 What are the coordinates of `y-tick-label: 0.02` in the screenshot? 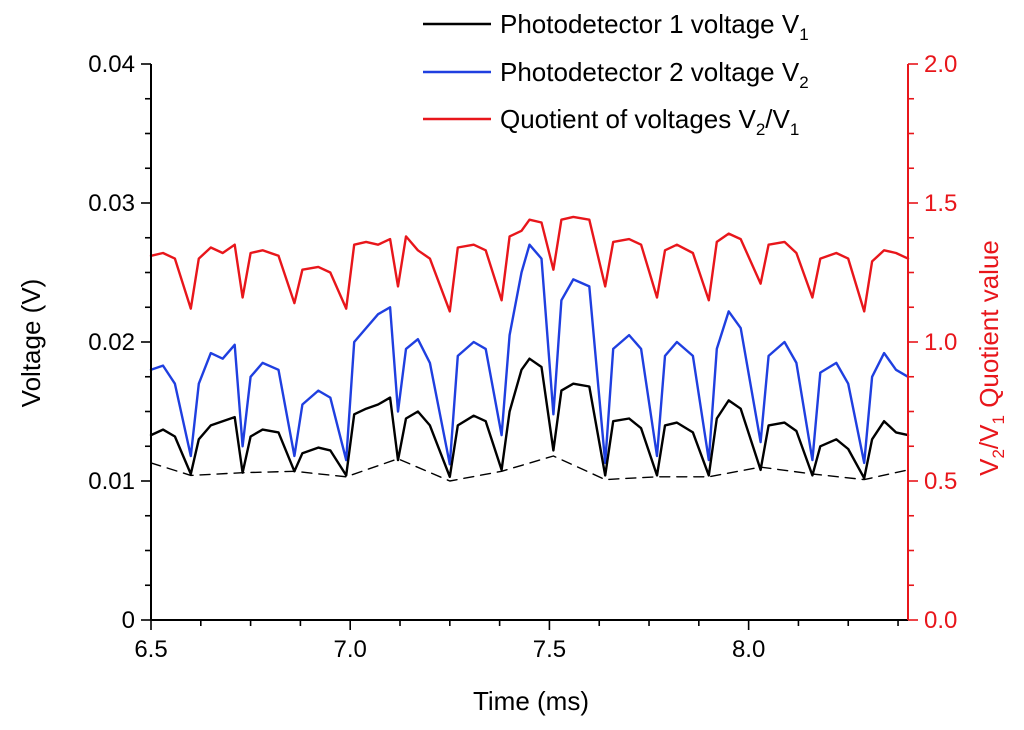 It's located at (111, 342).